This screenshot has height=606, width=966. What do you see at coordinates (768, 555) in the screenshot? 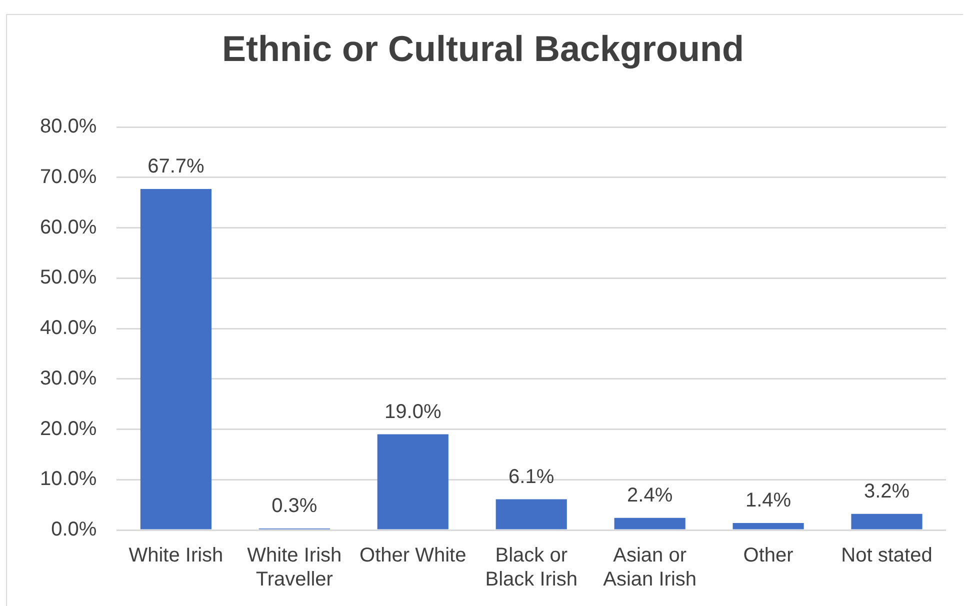
I see `x-tick-label: Other` at bounding box center [768, 555].